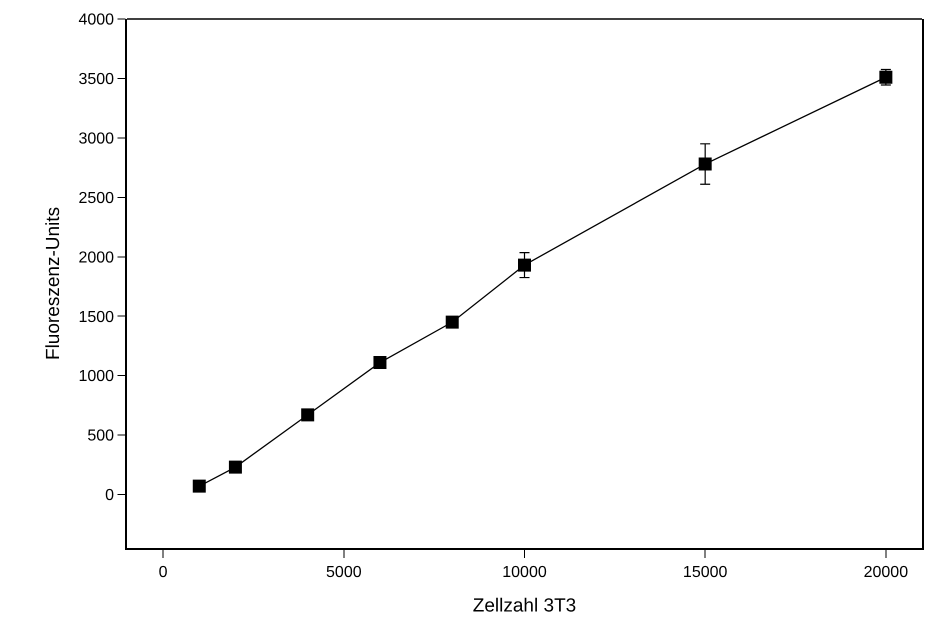 This screenshot has width=926, height=626. Describe the element at coordinates (524, 605) in the screenshot. I see `x-axis-title: Zellzahl 3T3` at that location.